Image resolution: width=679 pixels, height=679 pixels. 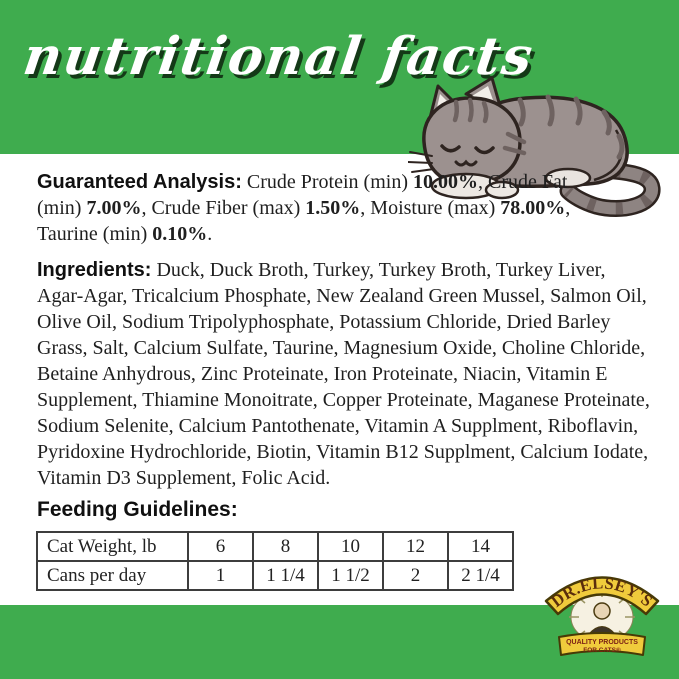 I want to click on ga-text-10: ., so click(x=210, y=234).